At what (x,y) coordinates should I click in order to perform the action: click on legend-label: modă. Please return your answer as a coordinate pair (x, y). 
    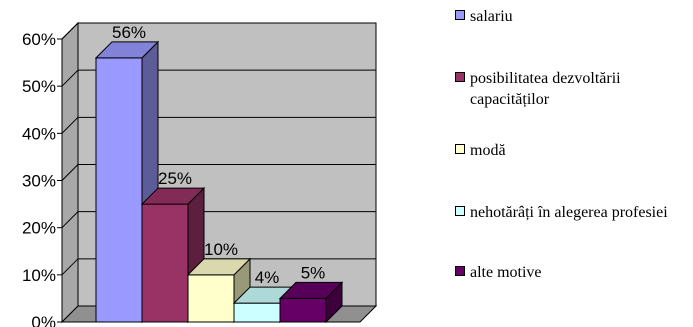
    Looking at the image, I should click on (488, 150).